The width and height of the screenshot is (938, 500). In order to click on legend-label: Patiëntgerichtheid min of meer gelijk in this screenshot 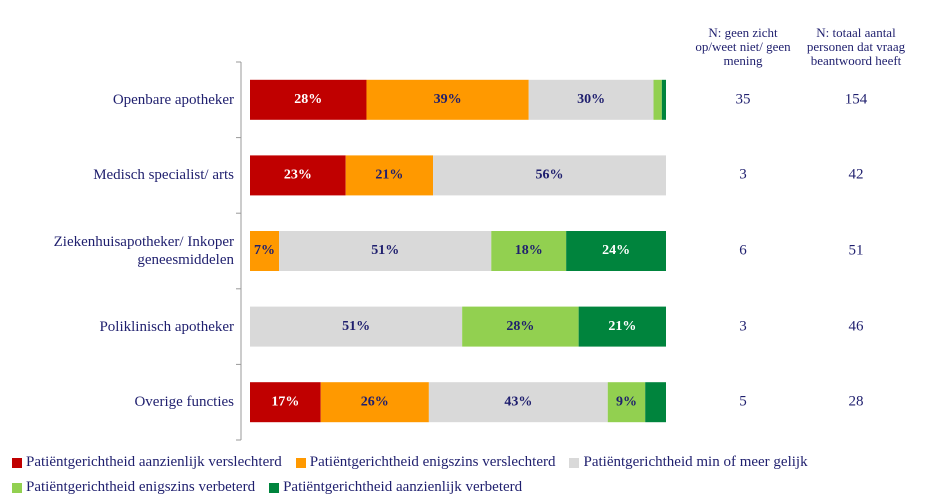, I will do `click(695, 462)`.